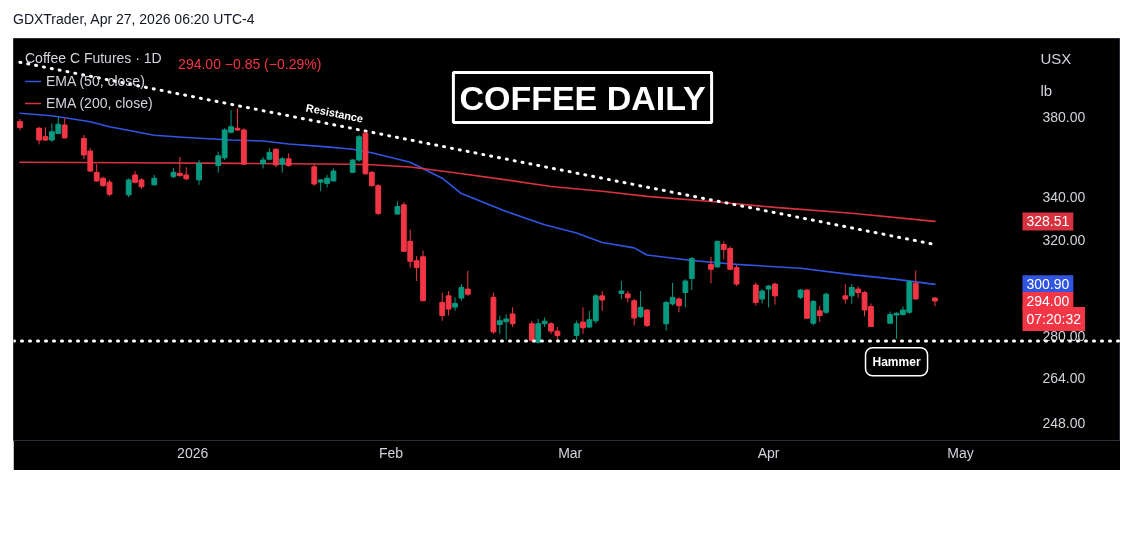  I want to click on annotation: 328.51, so click(1048, 221).